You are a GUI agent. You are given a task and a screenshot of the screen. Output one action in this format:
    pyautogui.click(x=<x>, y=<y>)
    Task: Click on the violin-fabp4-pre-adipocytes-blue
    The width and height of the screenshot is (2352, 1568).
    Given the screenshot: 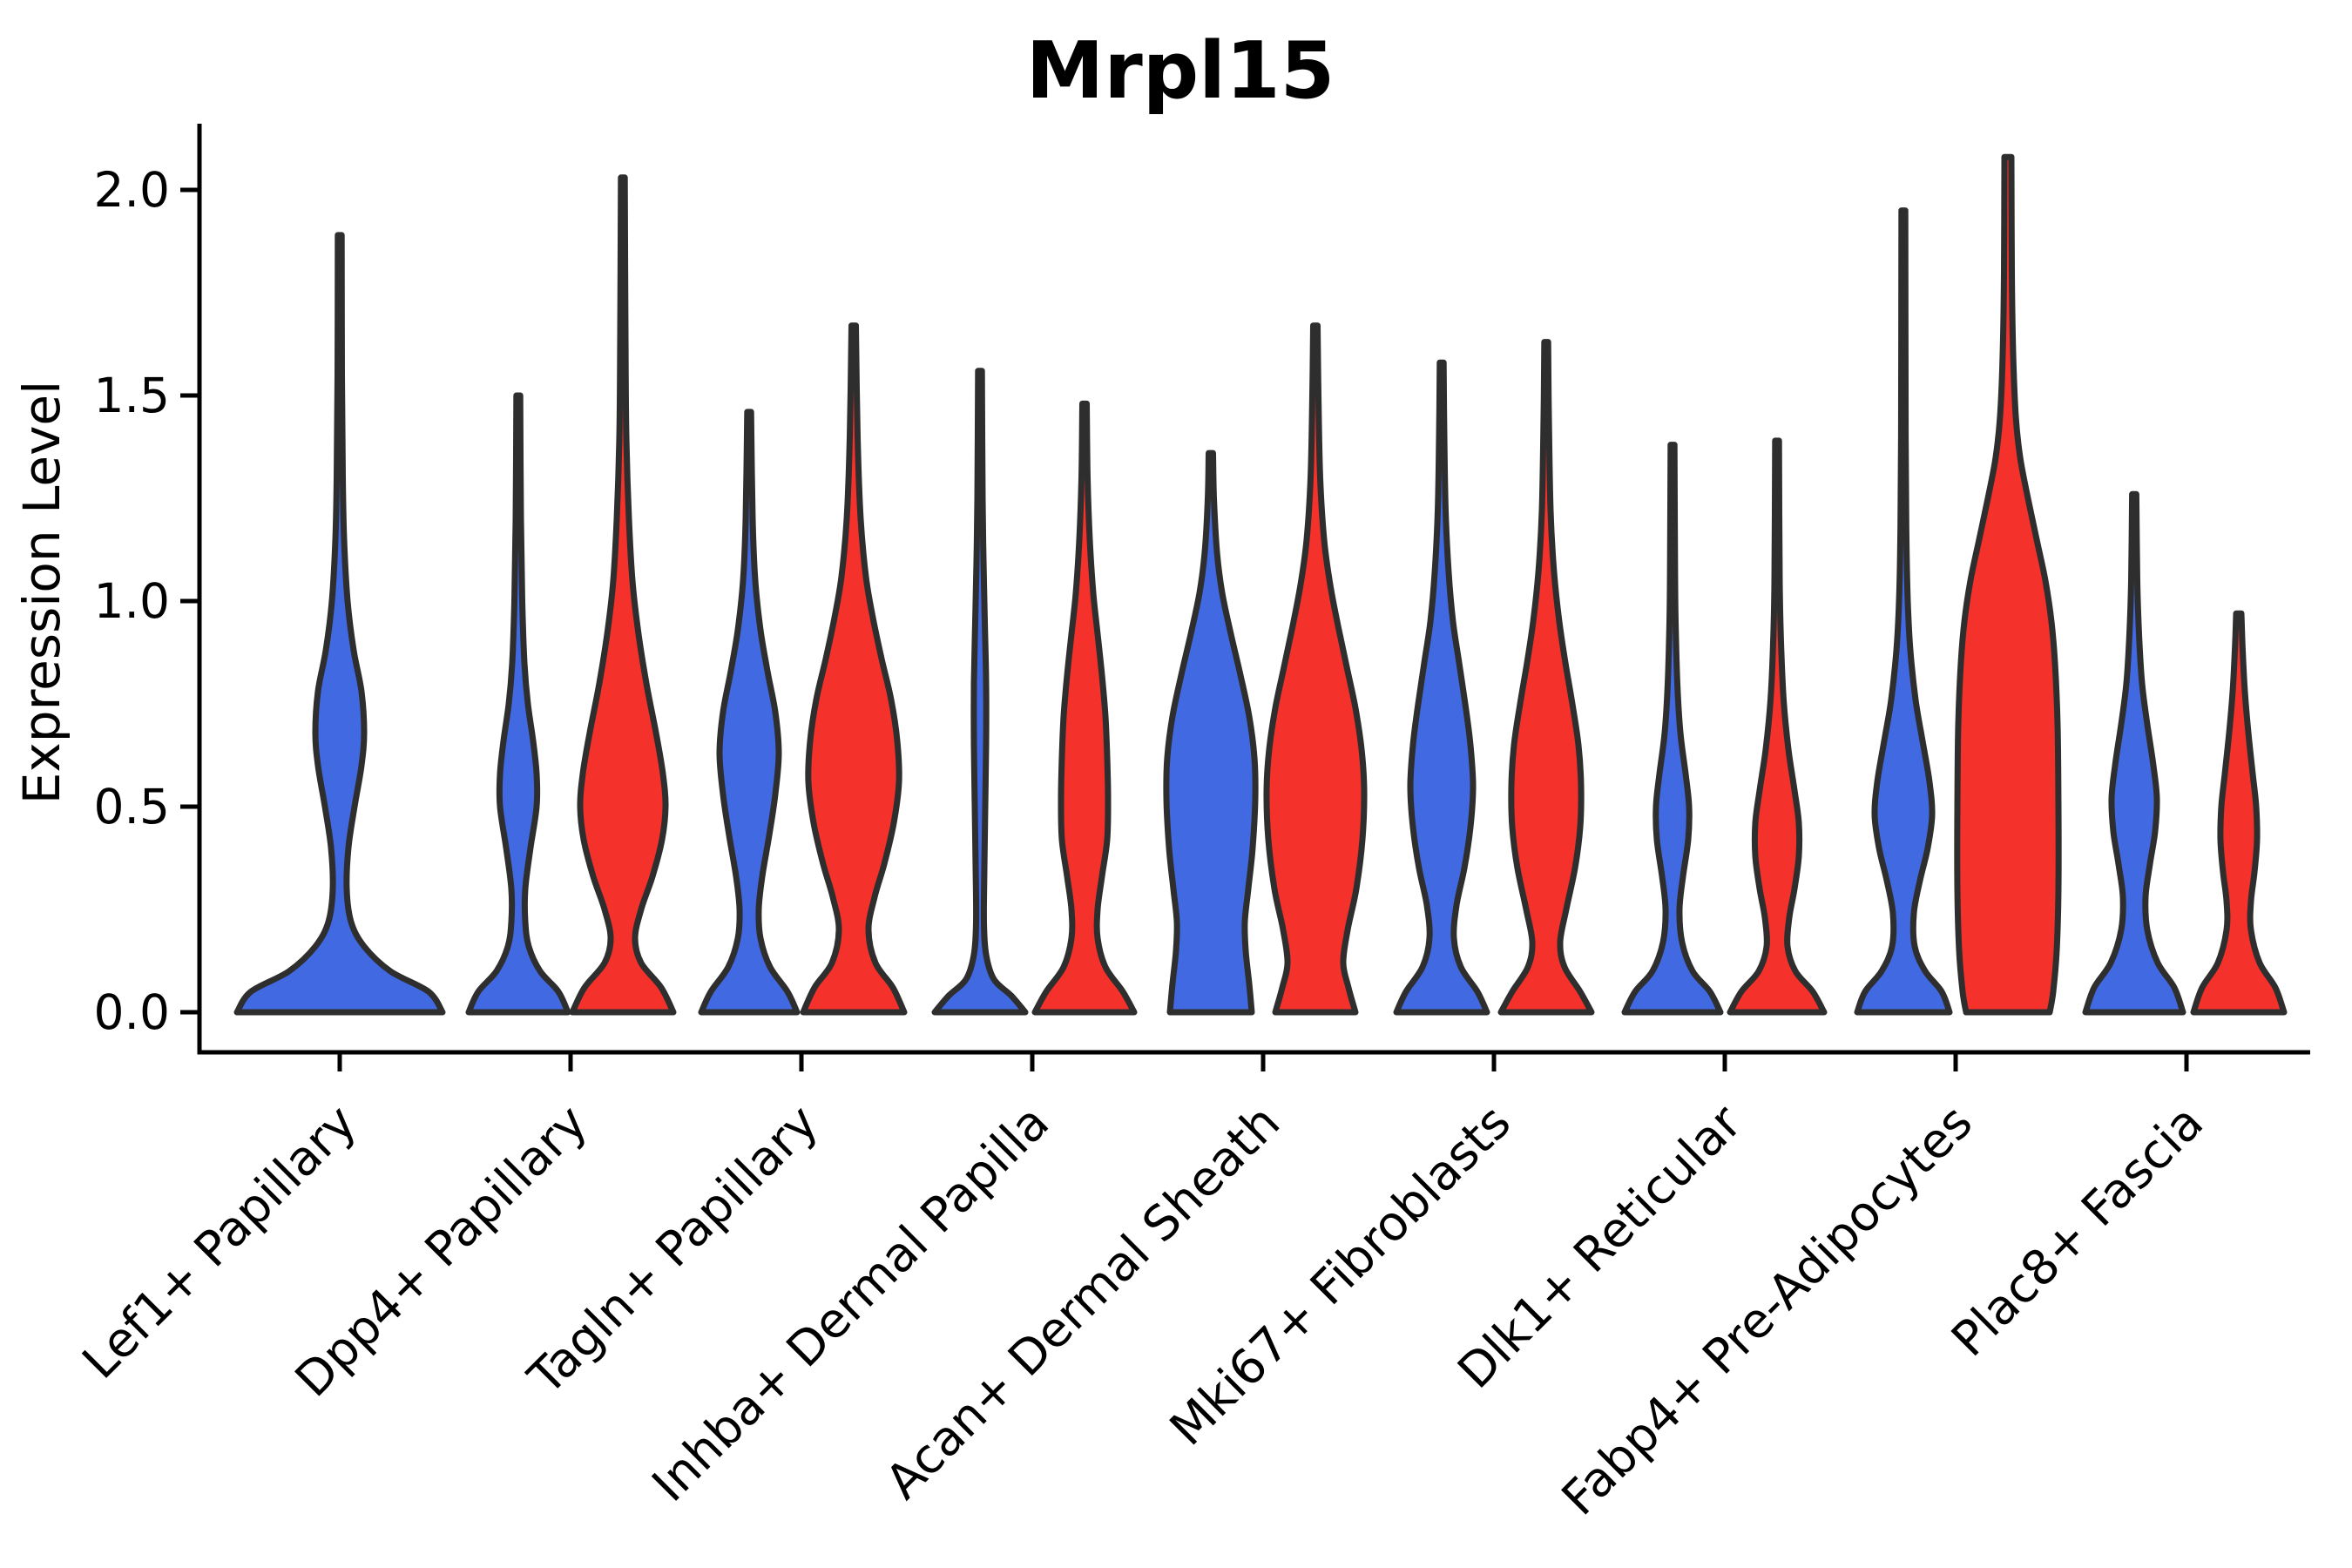 What is the action you would take?
    pyautogui.click(x=1903, y=611)
    